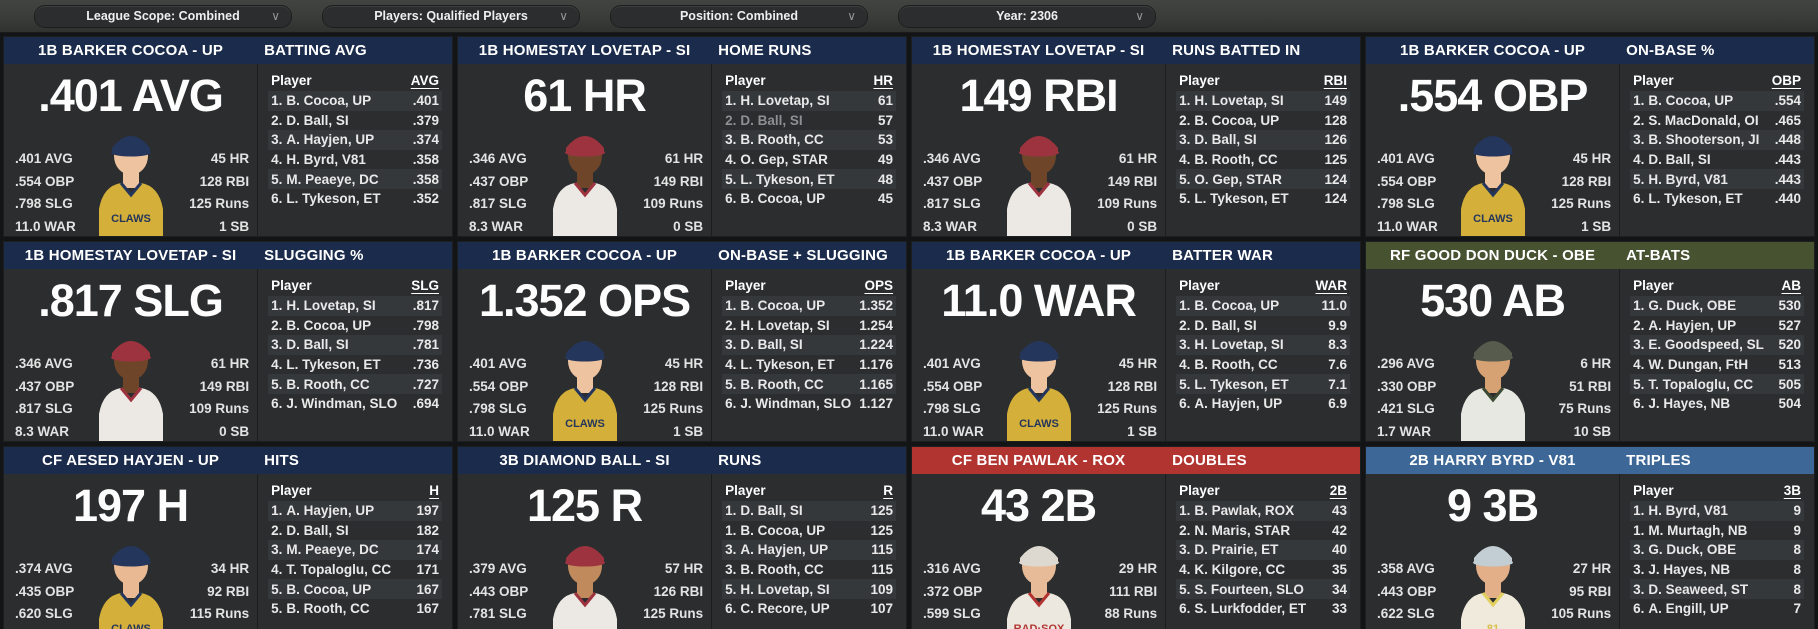 Image resolution: width=1818 pixels, height=629 pixels. I want to click on player-name-link: S. Lurkfodder, ET, so click(1250, 609).